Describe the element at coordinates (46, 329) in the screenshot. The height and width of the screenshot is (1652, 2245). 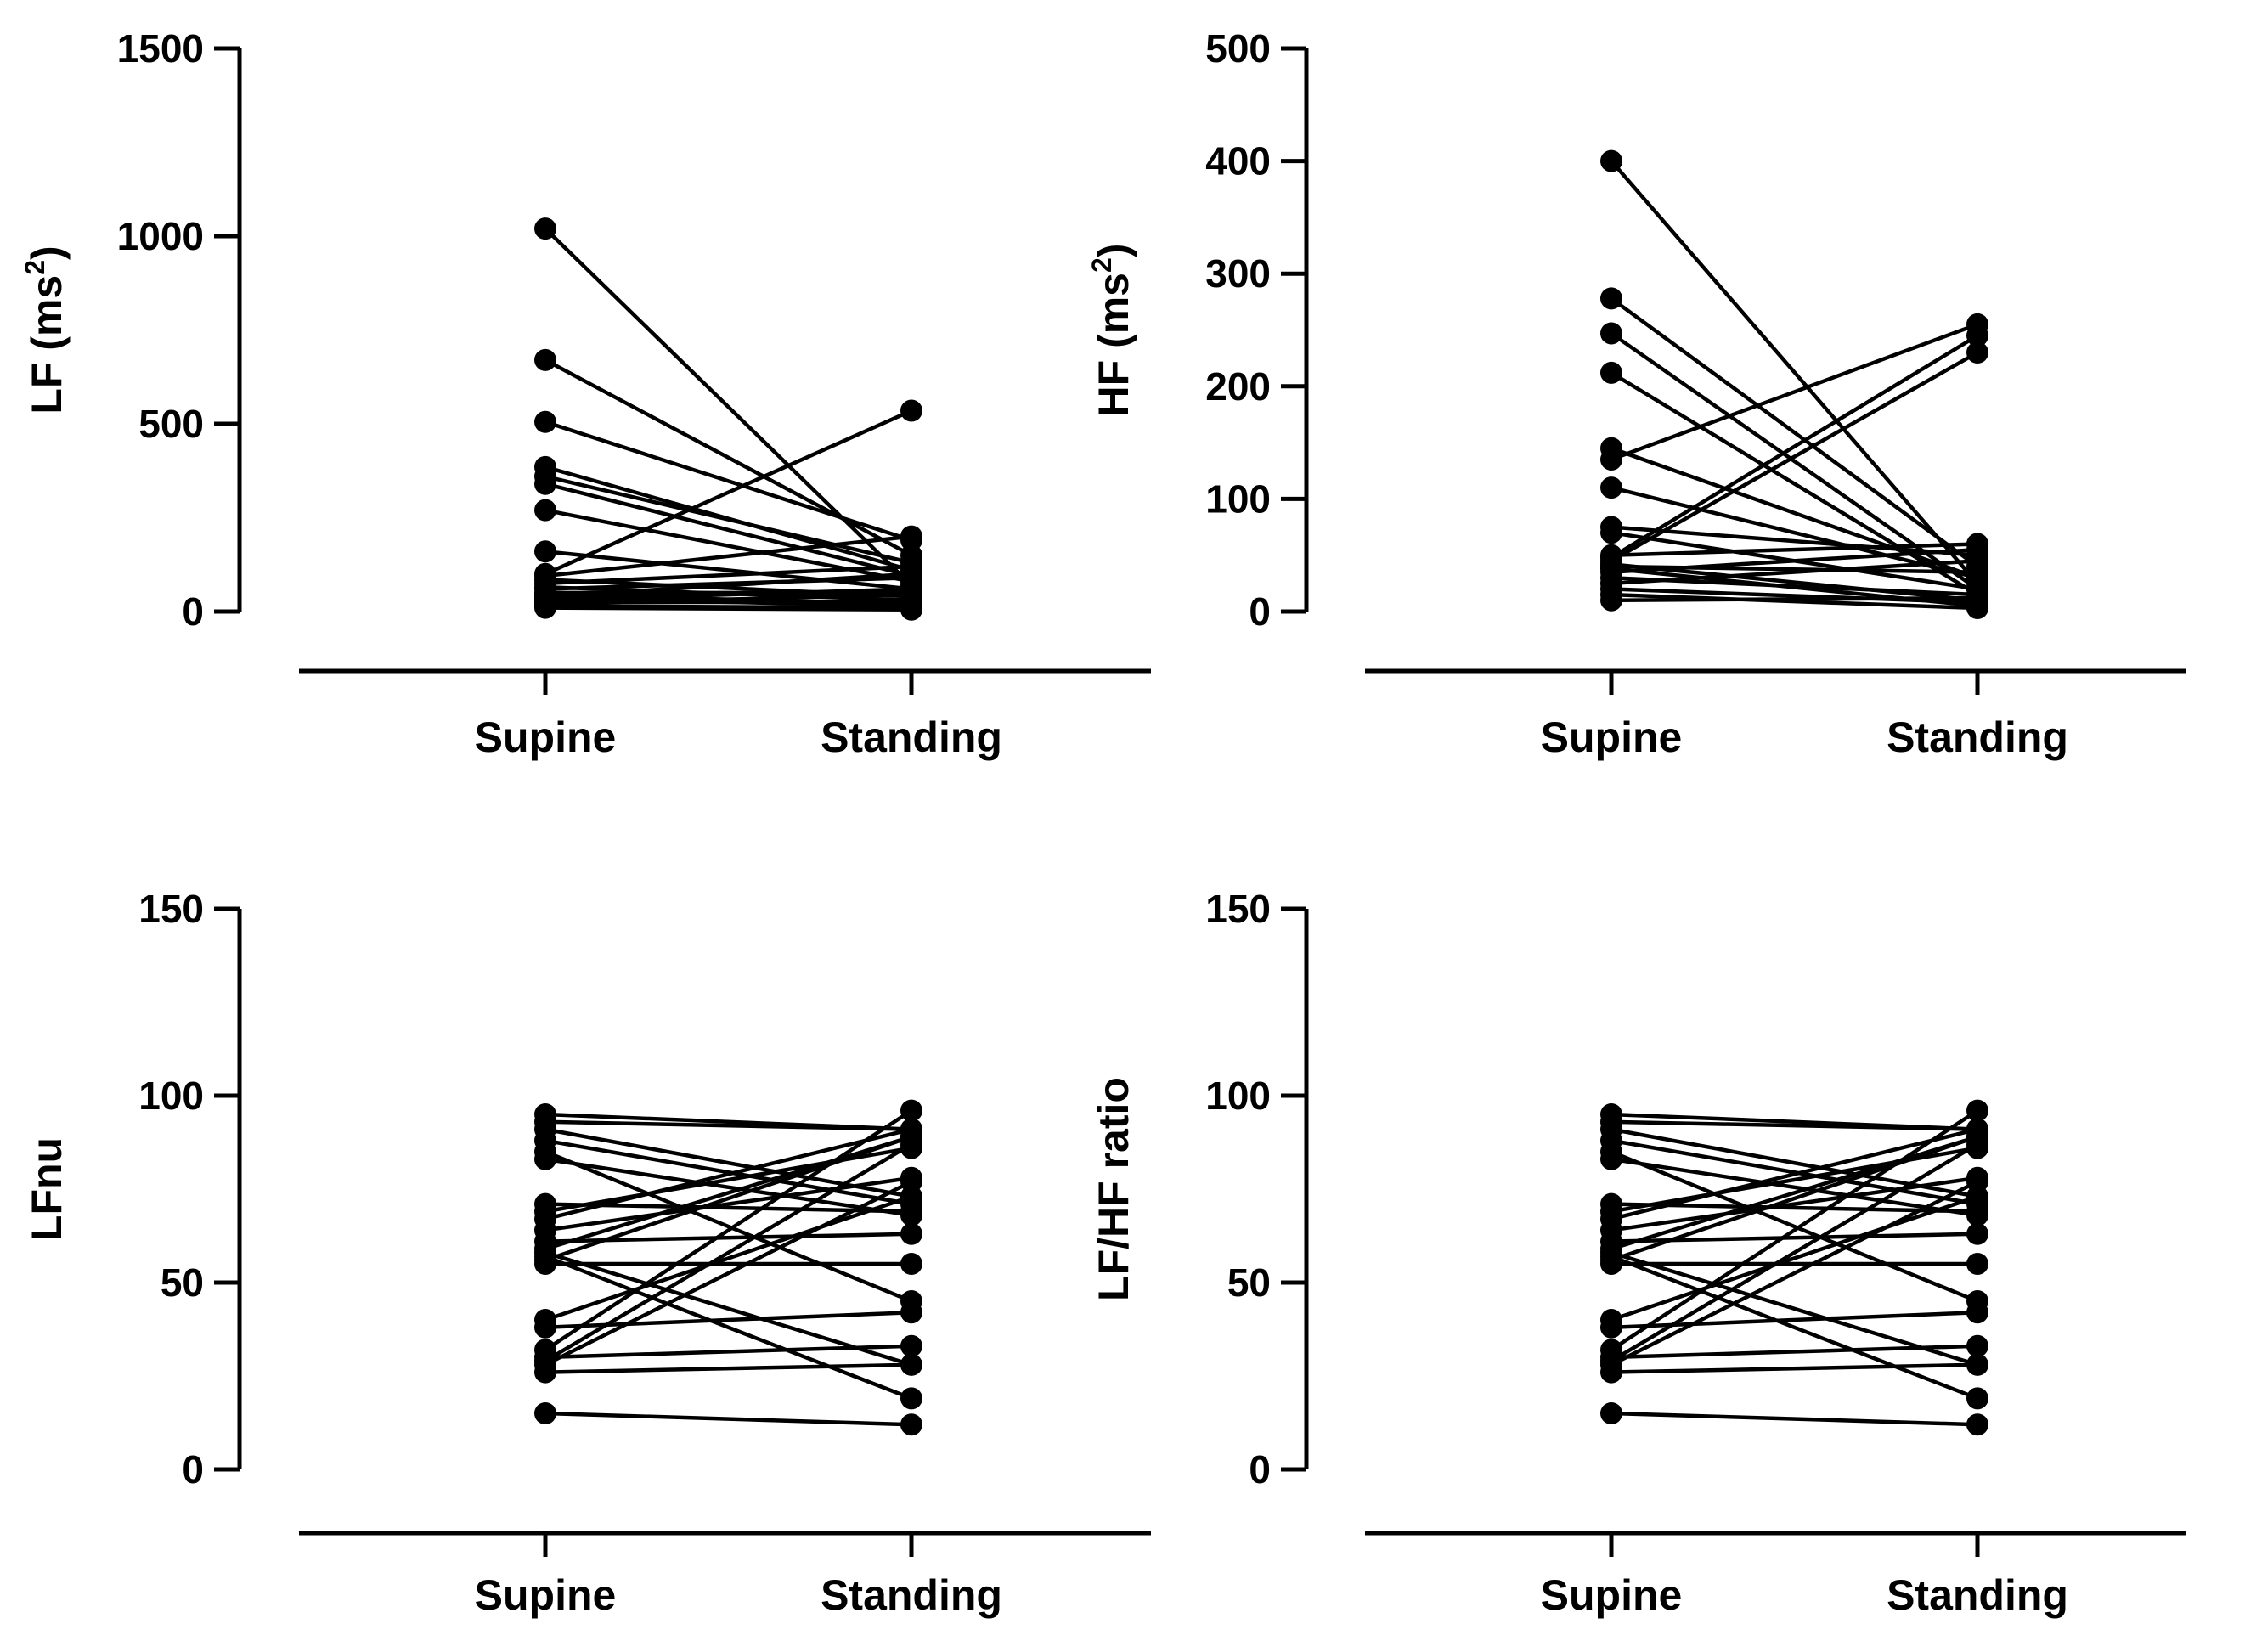
I see `y-axis-title: LF (ms2)` at that location.